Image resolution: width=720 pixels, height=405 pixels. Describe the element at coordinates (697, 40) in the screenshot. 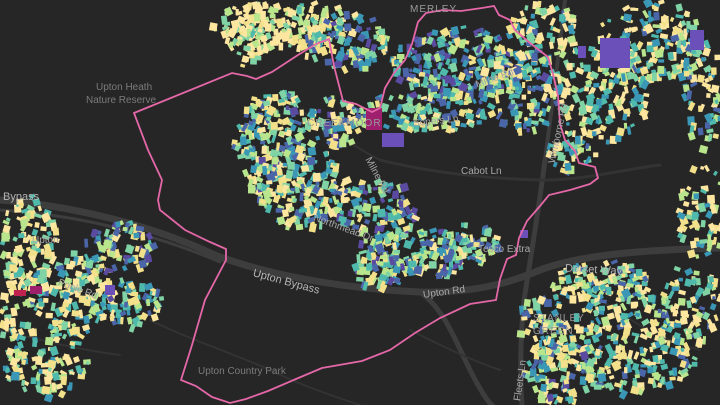

I see `building-large` at that location.